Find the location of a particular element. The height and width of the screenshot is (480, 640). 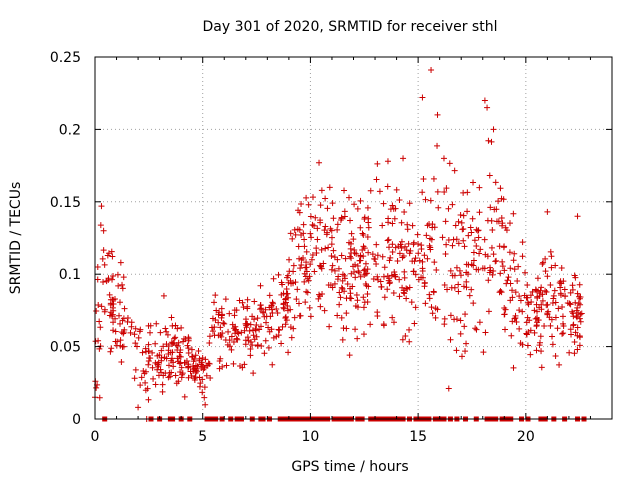

y-axis-label: SRMTID / TECUs is located at coordinates (16, 238).